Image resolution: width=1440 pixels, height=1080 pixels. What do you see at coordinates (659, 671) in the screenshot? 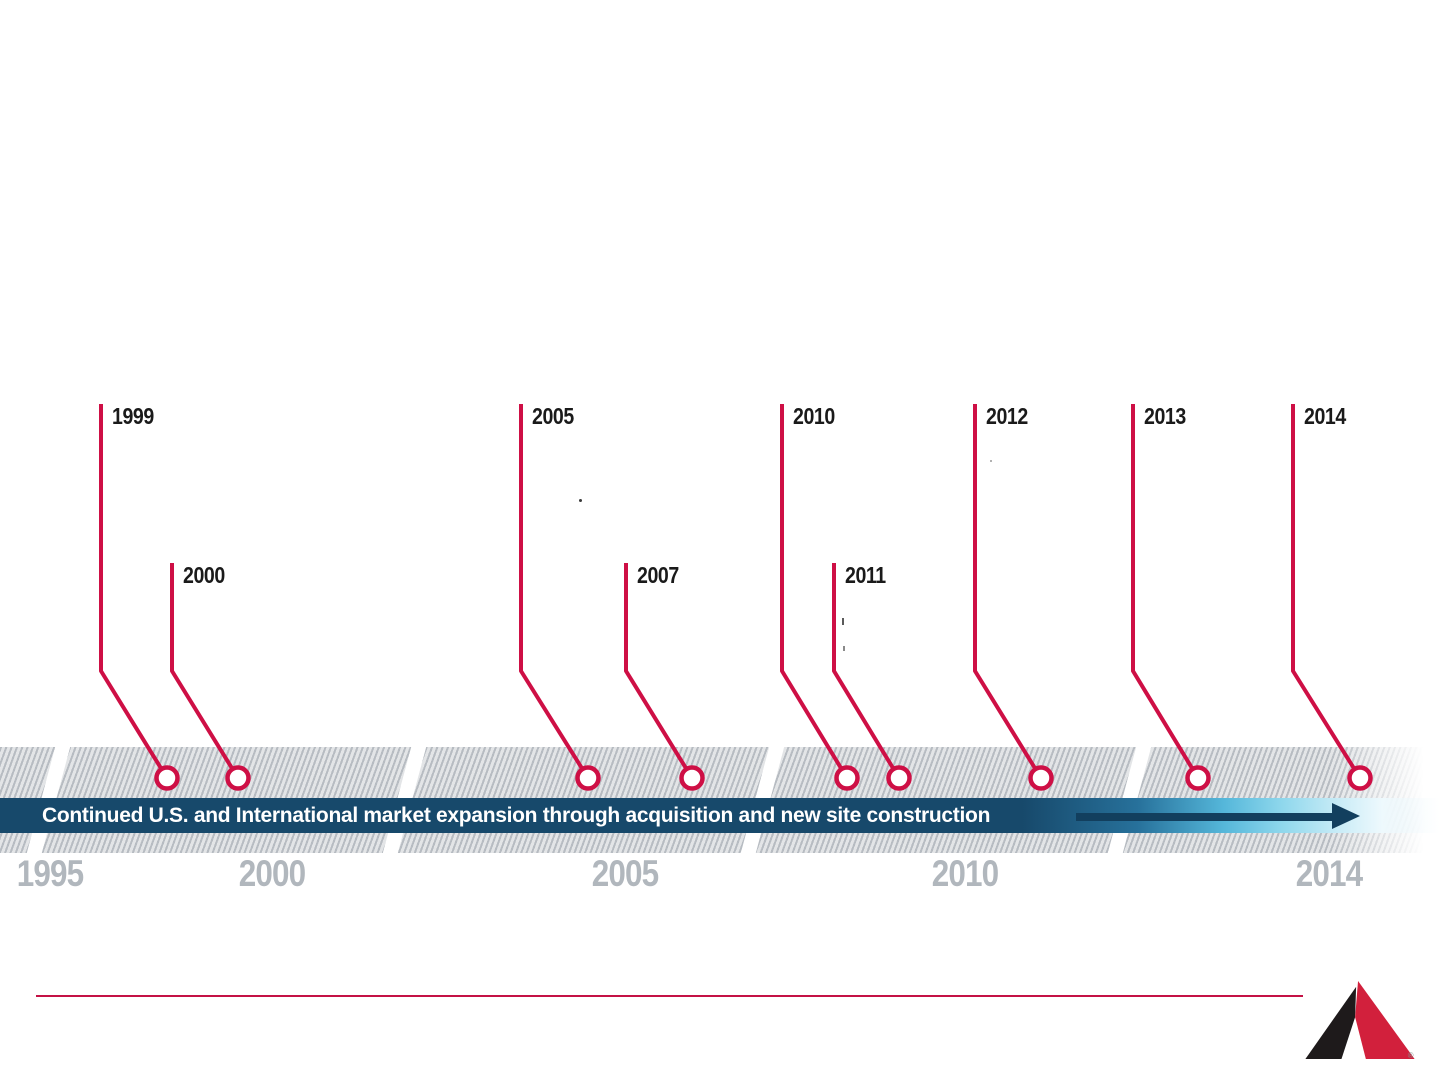
I see `connector-2007` at bounding box center [659, 671].